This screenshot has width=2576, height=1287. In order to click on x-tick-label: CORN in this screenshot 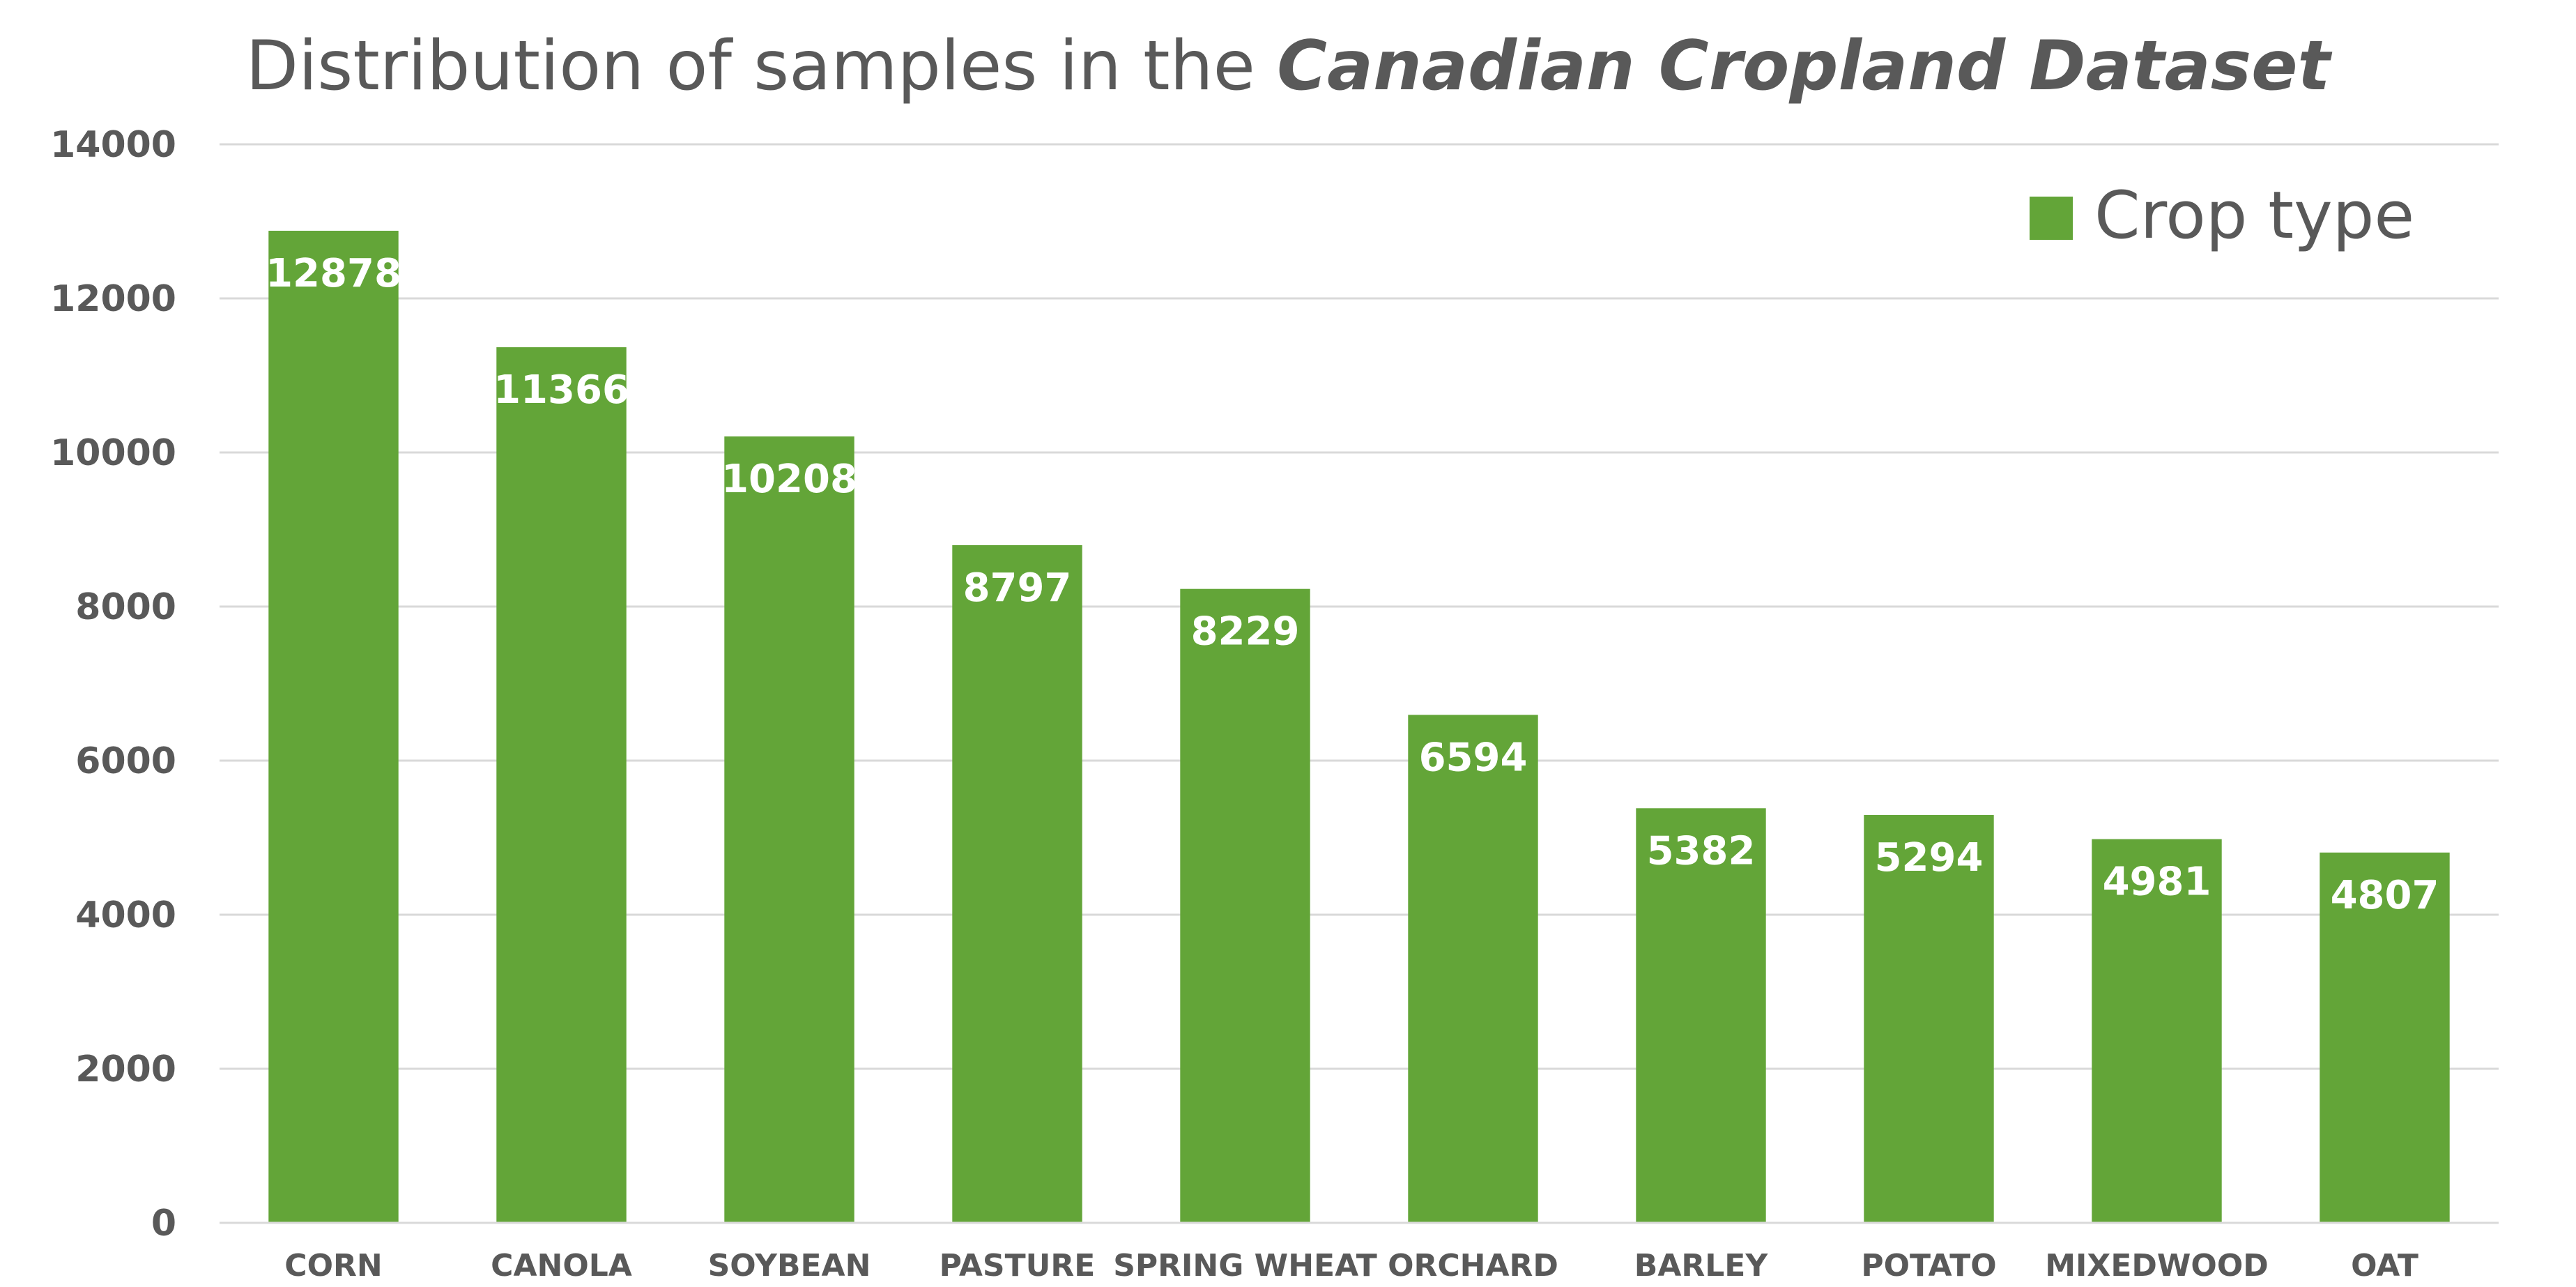, I will do `click(333, 1266)`.